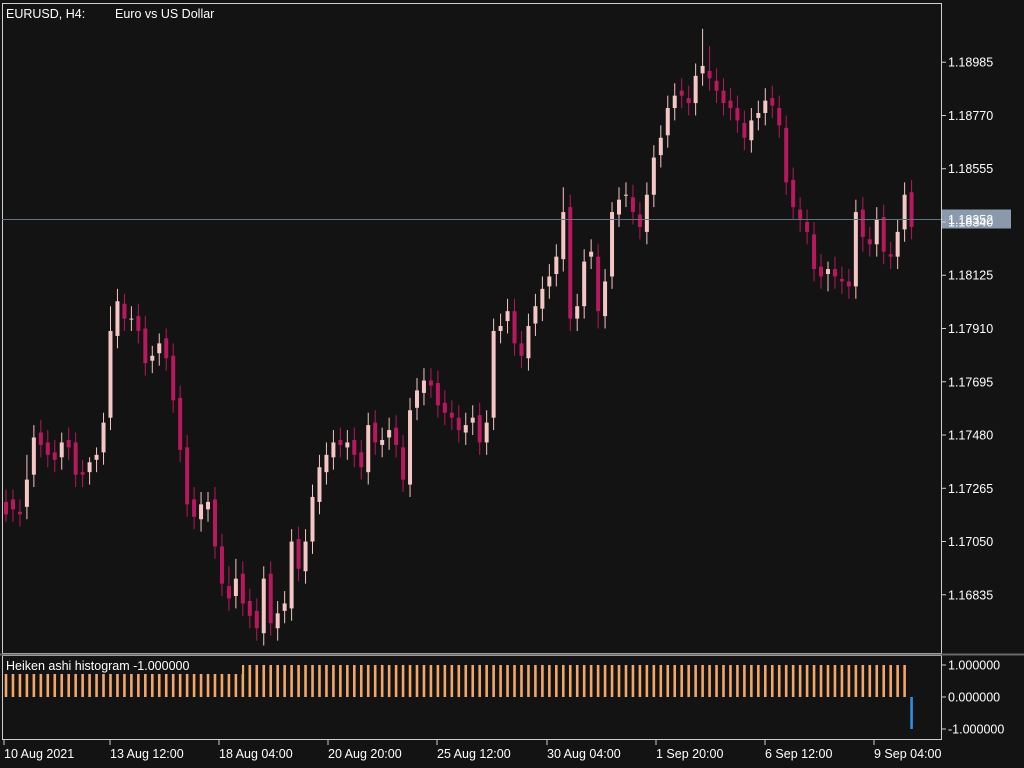 The width and height of the screenshot is (1024, 768). Describe the element at coordinates (97, 666) in the screenshot. I see `indicator-title: Heiken ashi histogram -1.000000` at that location.